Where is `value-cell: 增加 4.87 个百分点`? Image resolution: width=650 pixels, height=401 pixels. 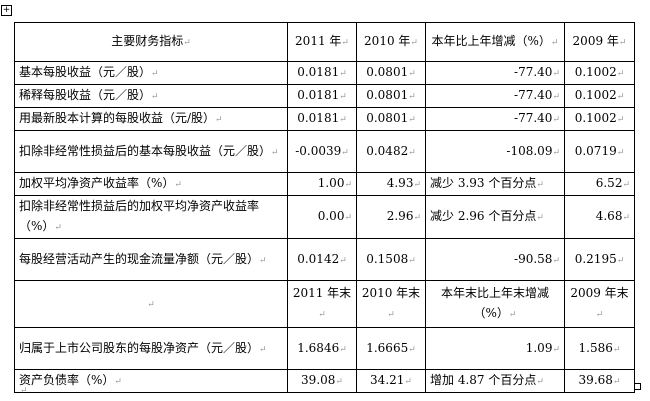
value-cell: 增加 4.87 个百分点 is located at coordinates (495, 381).